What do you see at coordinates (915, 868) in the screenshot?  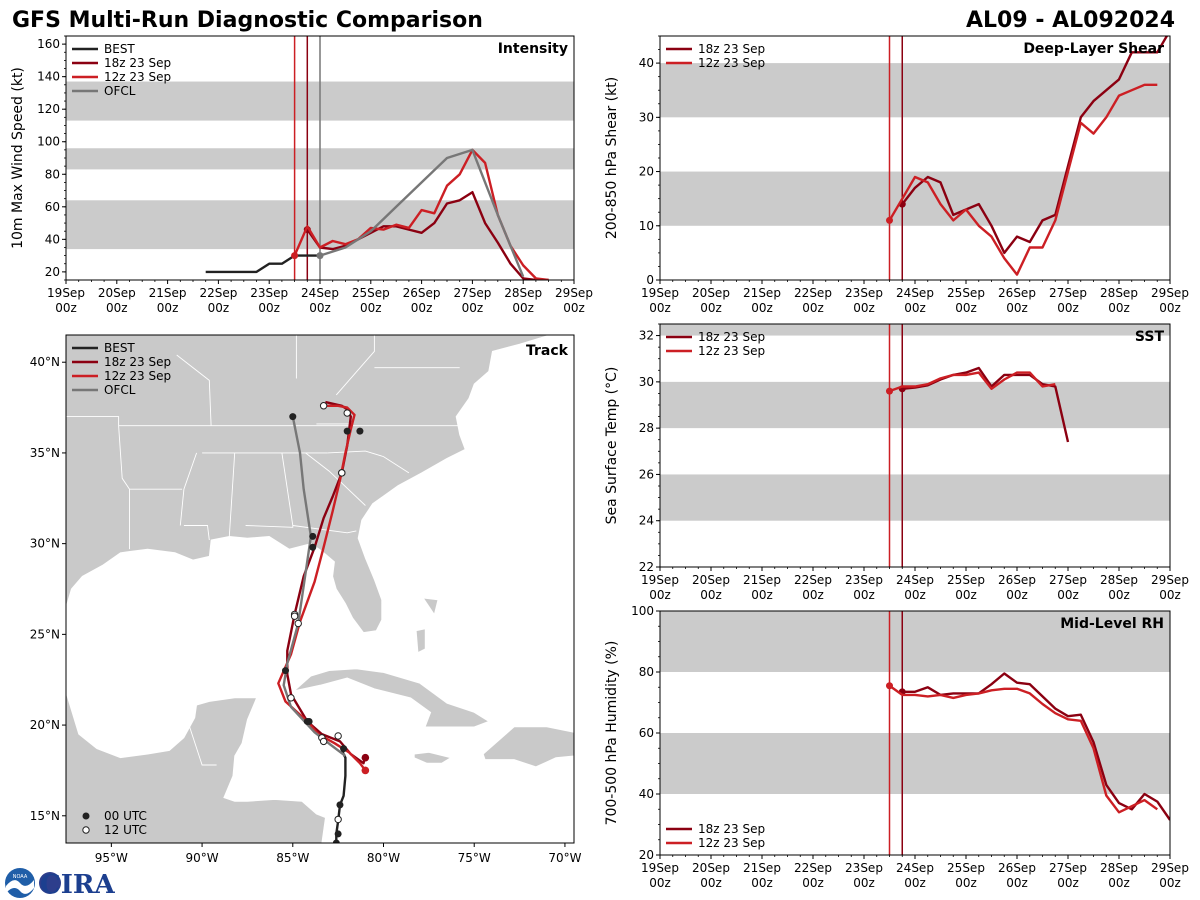 I see `x-tick-label-day: 24Sep` at bounding box center [915, 868].